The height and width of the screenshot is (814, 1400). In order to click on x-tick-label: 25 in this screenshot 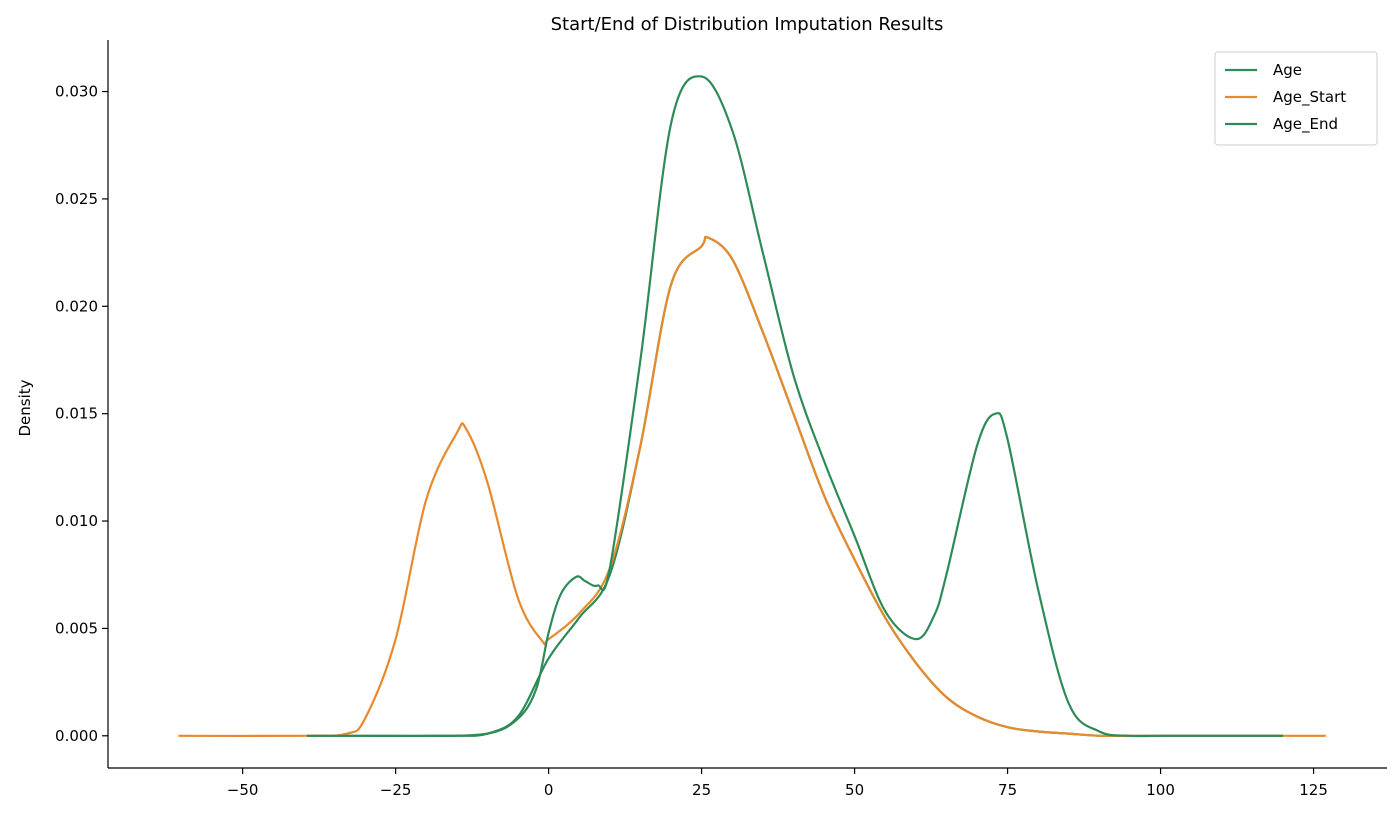, I will do `click(701, 790)`.